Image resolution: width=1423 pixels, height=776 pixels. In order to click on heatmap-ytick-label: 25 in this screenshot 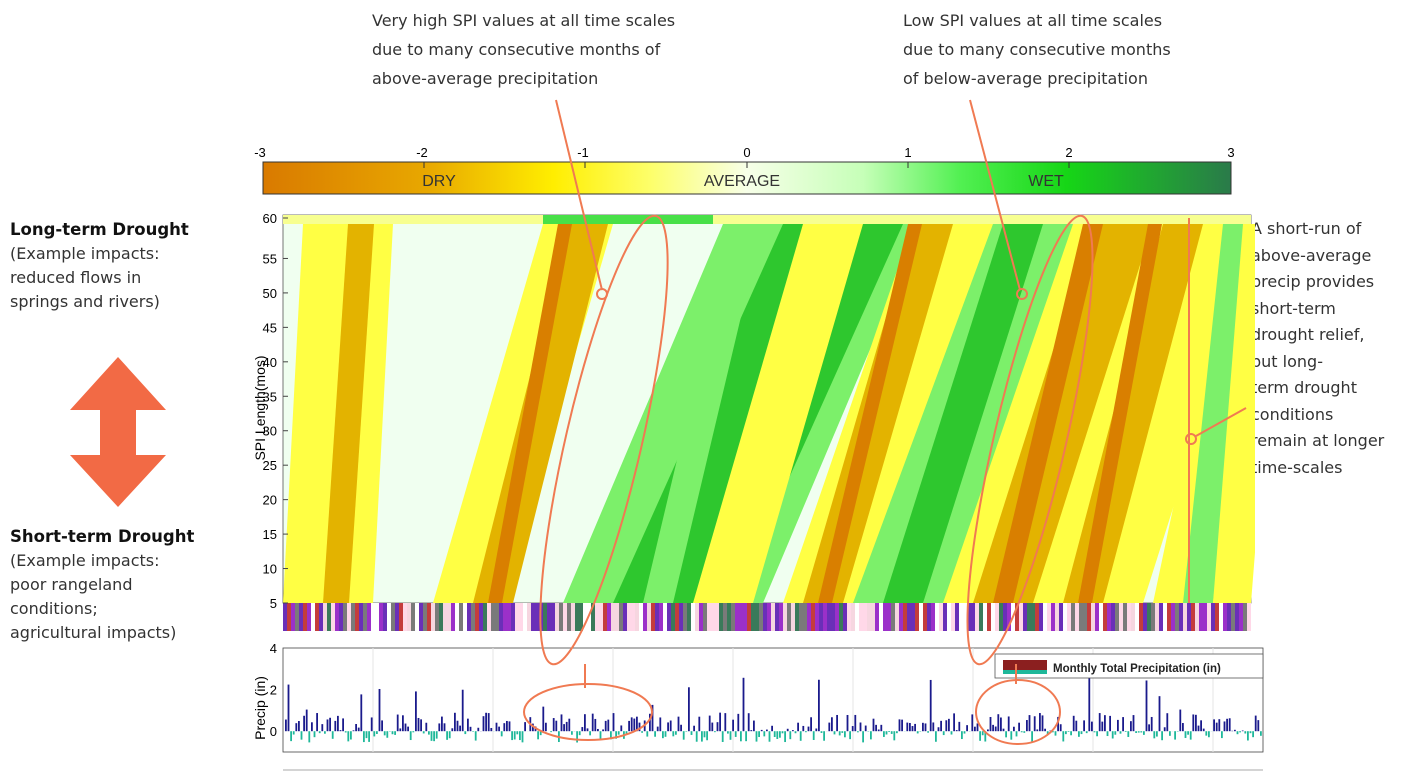, I will do `click(270, 465)`.